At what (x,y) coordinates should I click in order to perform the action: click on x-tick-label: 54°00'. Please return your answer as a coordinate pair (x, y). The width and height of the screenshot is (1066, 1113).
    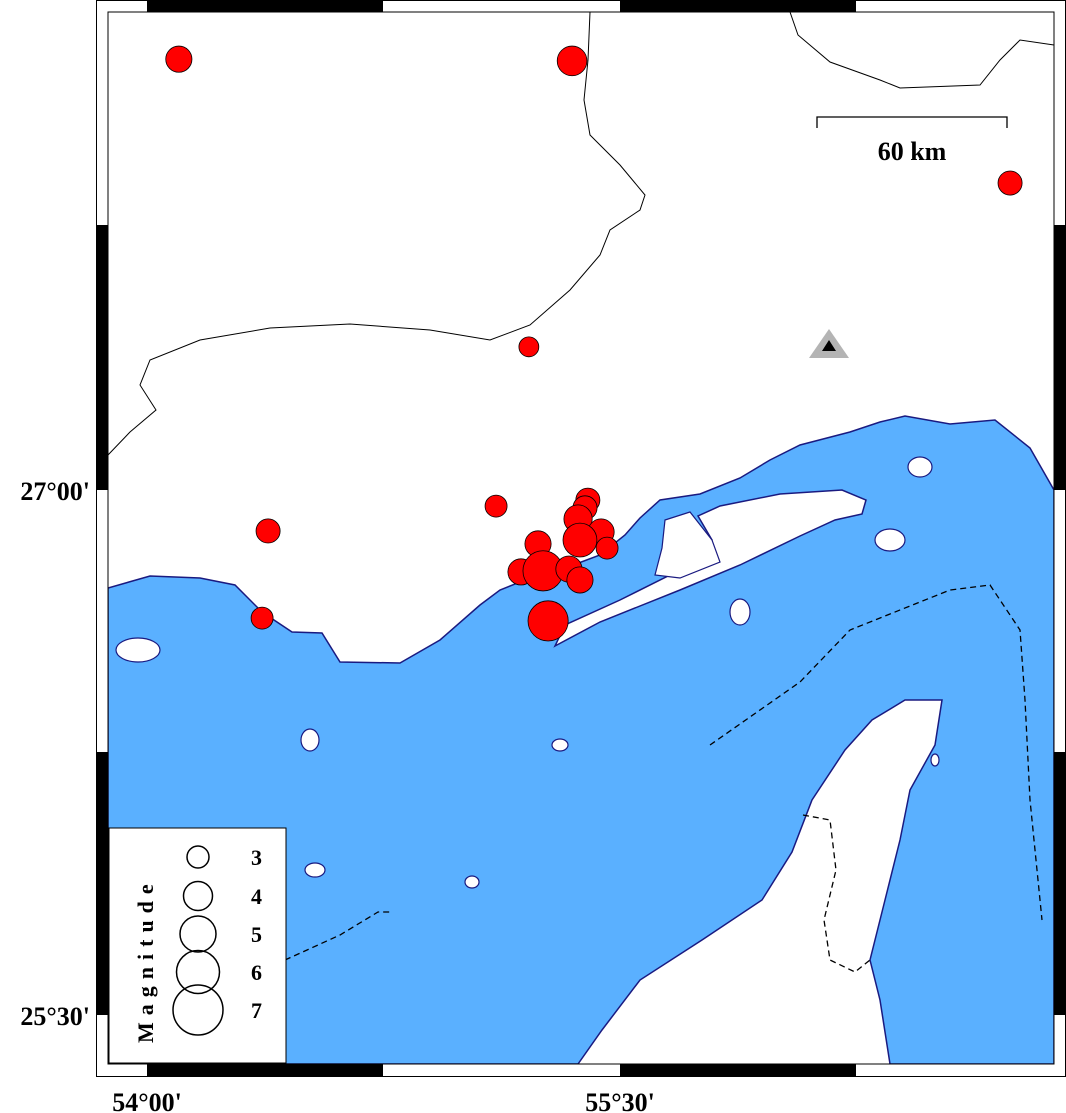
    Looking at the image, I should click on (147, 1100).